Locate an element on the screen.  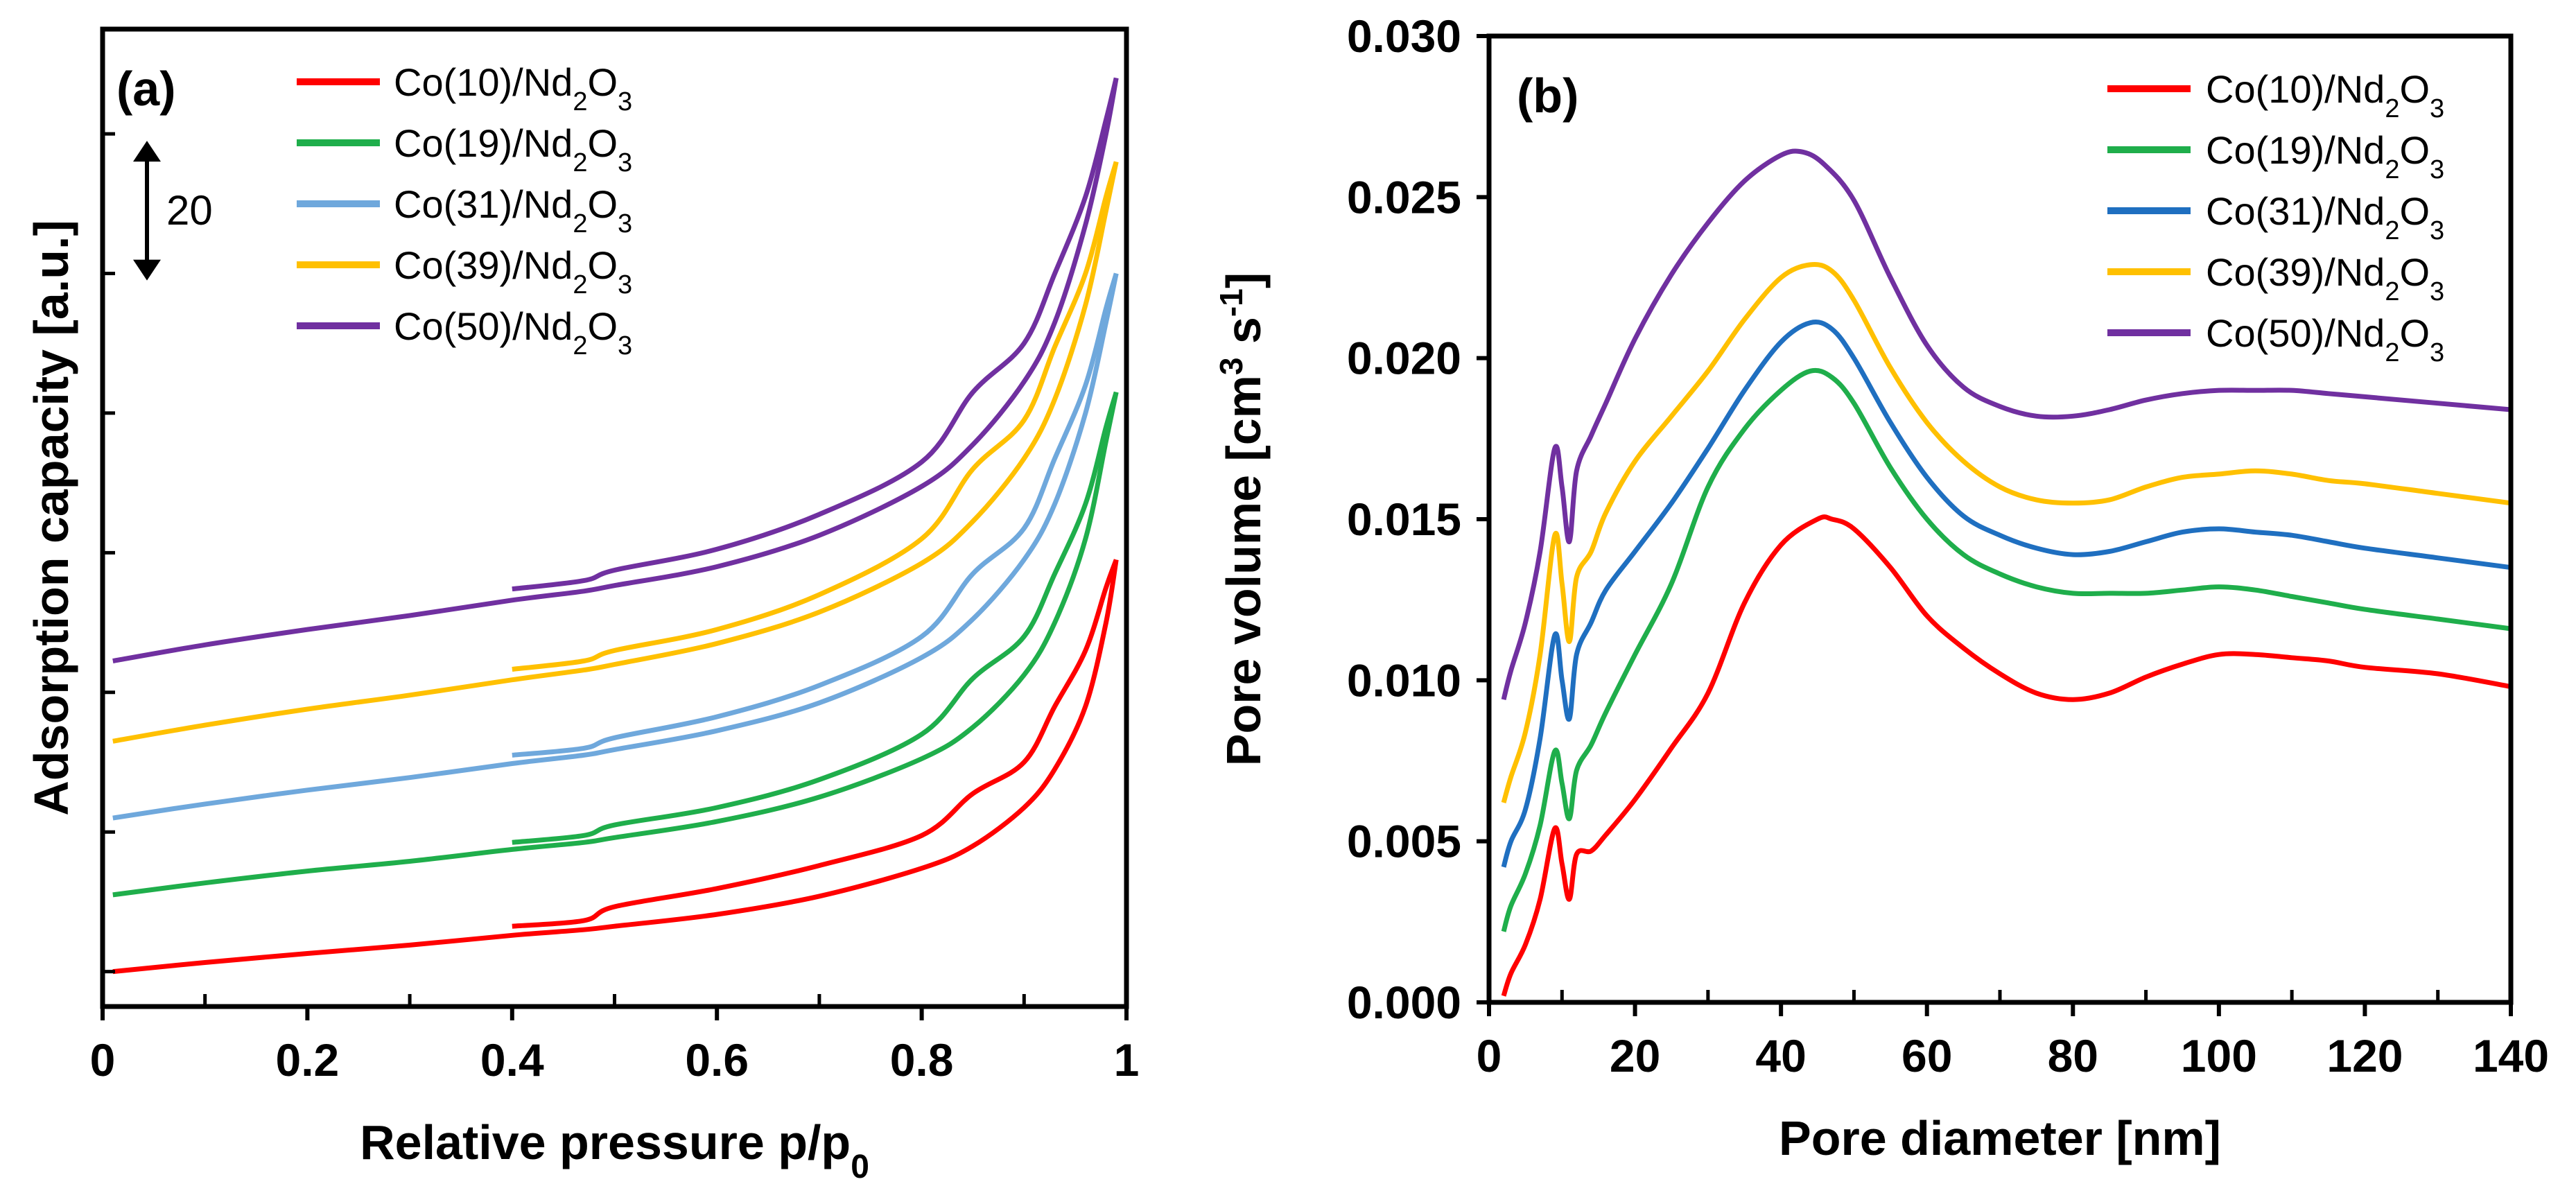
x-tick-label-b: 0 is located at coordinates (1489, 1055).